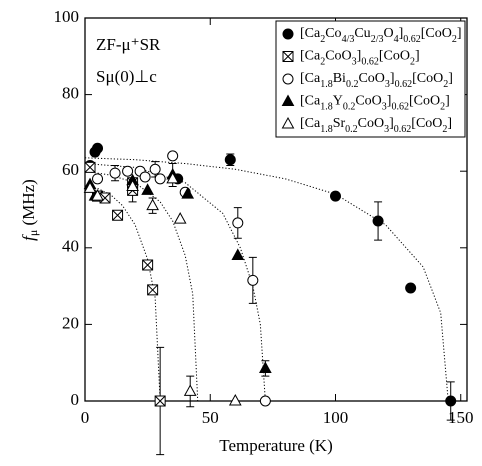  What do you see at coordinates (276, 445) in the screenshot?
I see `x-axis-label: Temperature (K)` at bounding box center [276, 445].